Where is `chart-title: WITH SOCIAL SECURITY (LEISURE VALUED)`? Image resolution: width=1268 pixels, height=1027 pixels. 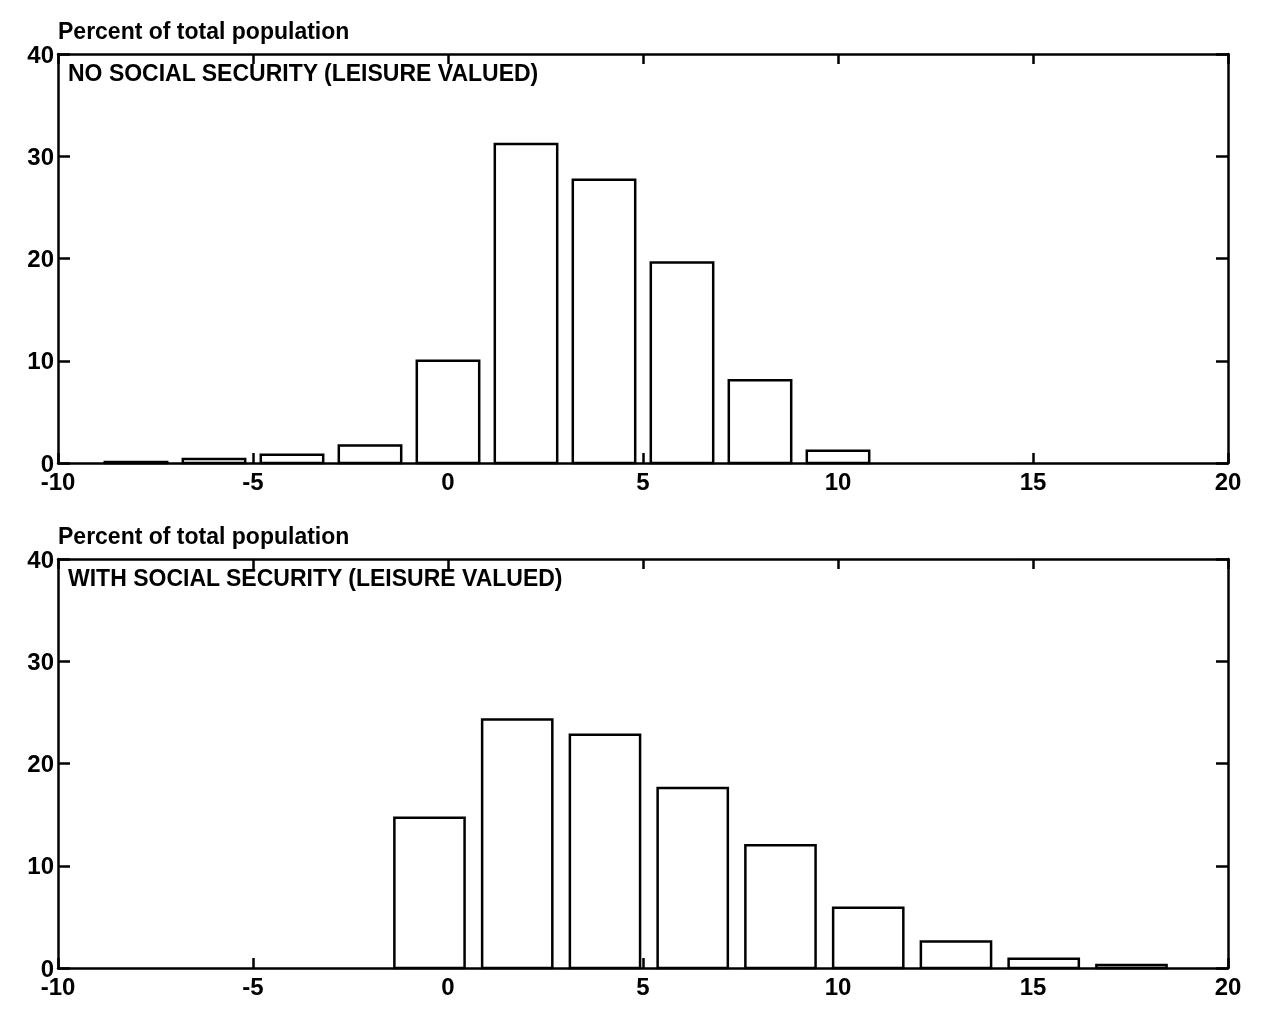 chart-title: WITH SOCIAL SECURITY (LEISURE VALUED) is located at coordinates (315, 577).